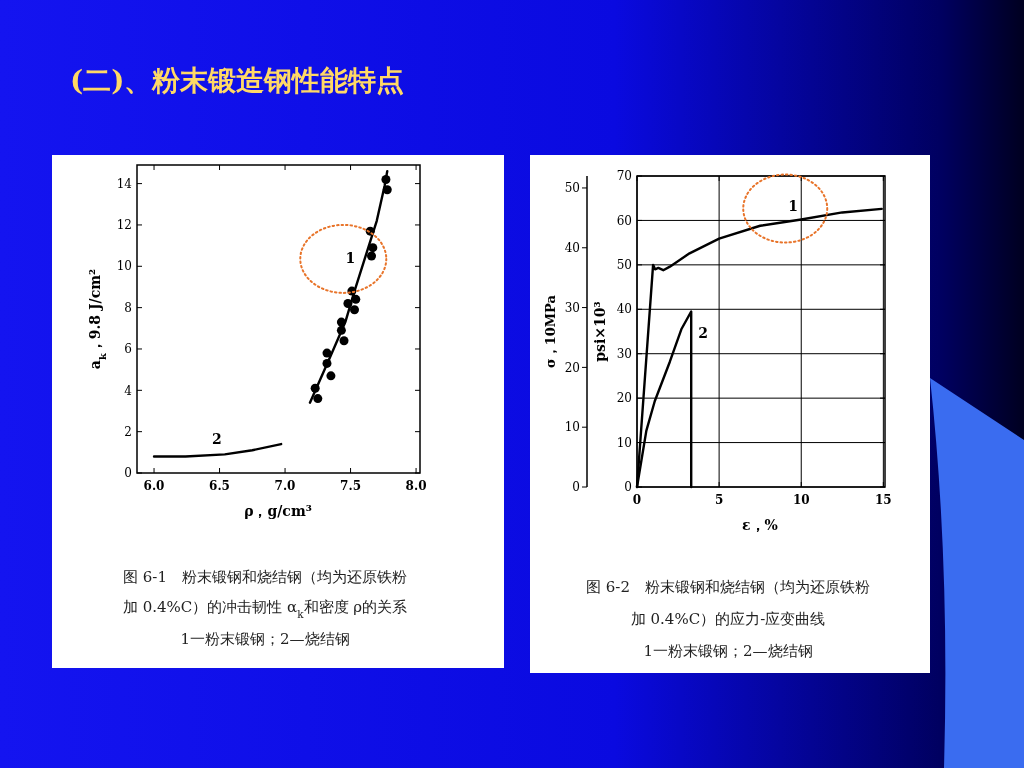 This screenshot has width=1024, height=768. What do you see at coordinates (154, 486) in the screenshot?
I see `x-tick-label: 6.0` at bounding box center [154, 486].